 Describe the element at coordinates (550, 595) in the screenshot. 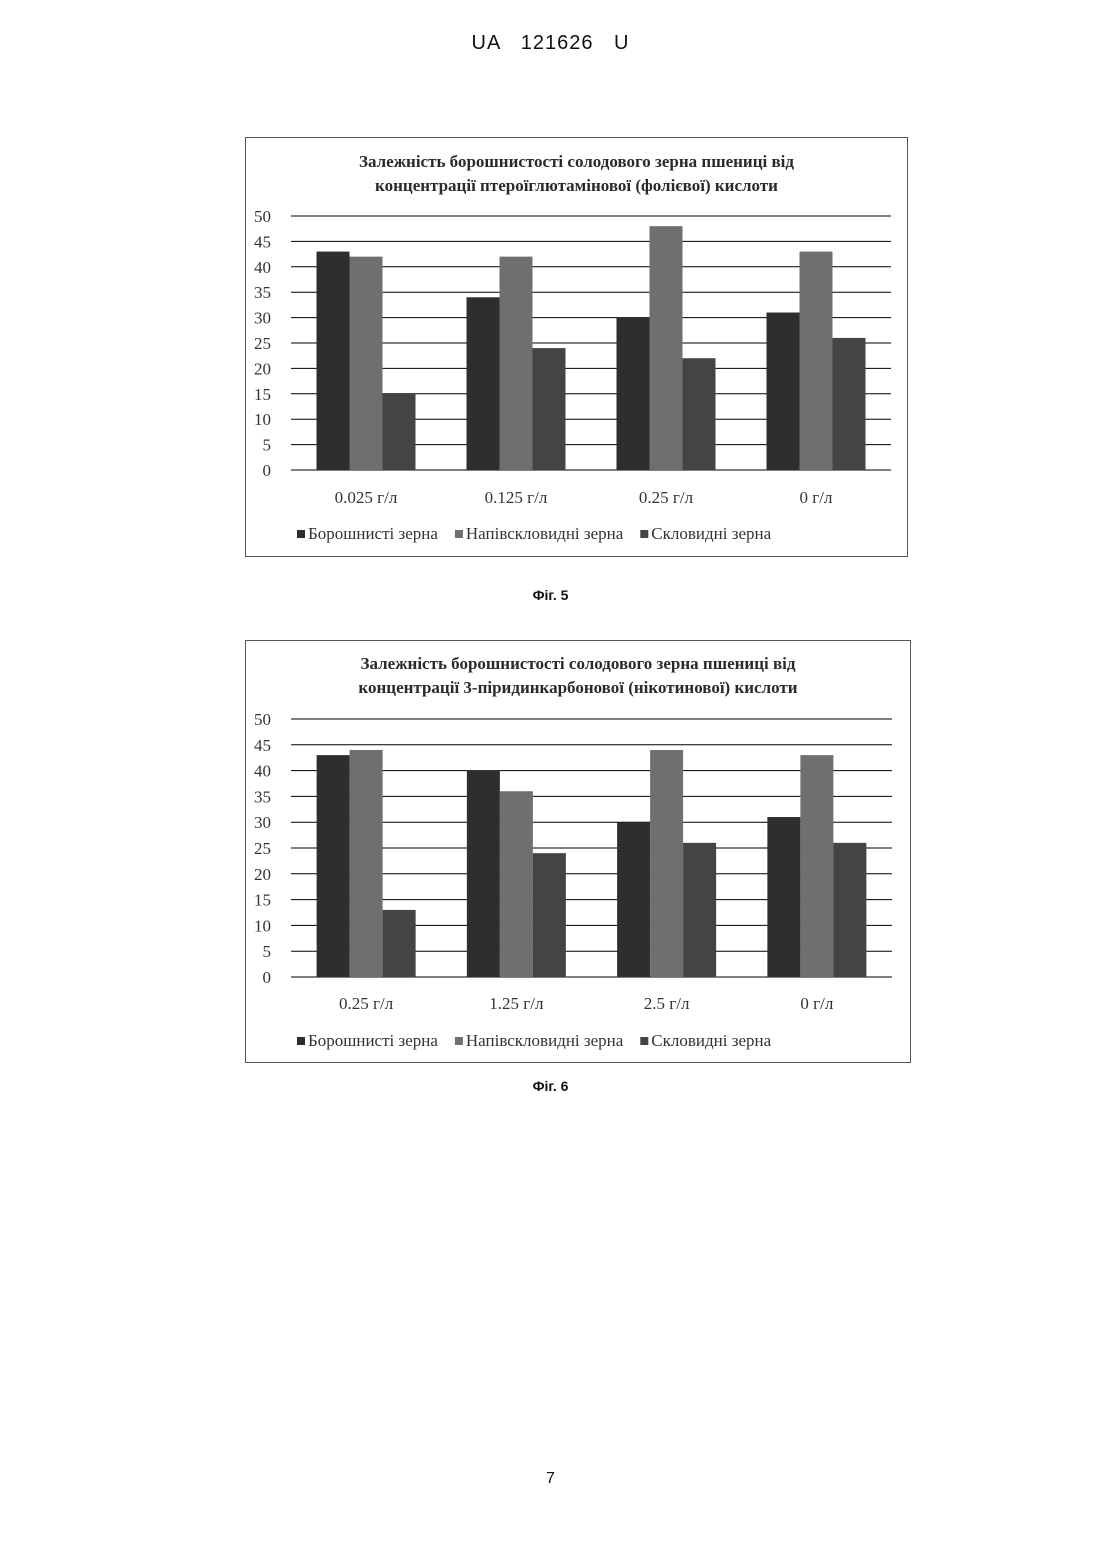

I see `figure-caption-5: Фіг. 5` at that location.